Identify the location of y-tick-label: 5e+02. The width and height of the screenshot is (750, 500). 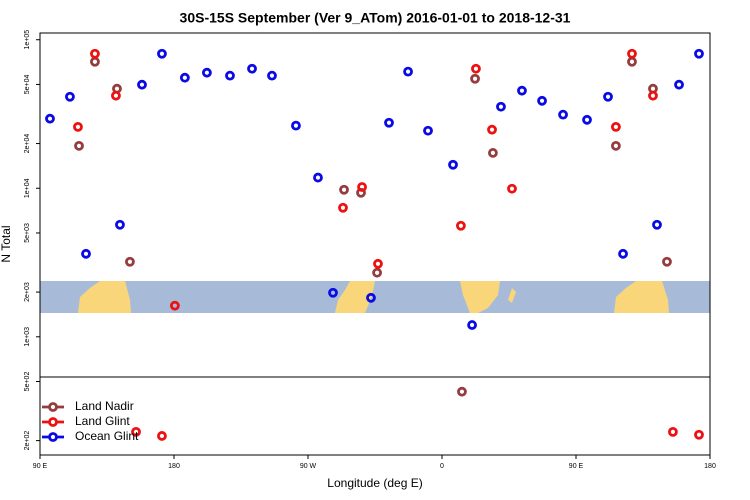
(27, 382).